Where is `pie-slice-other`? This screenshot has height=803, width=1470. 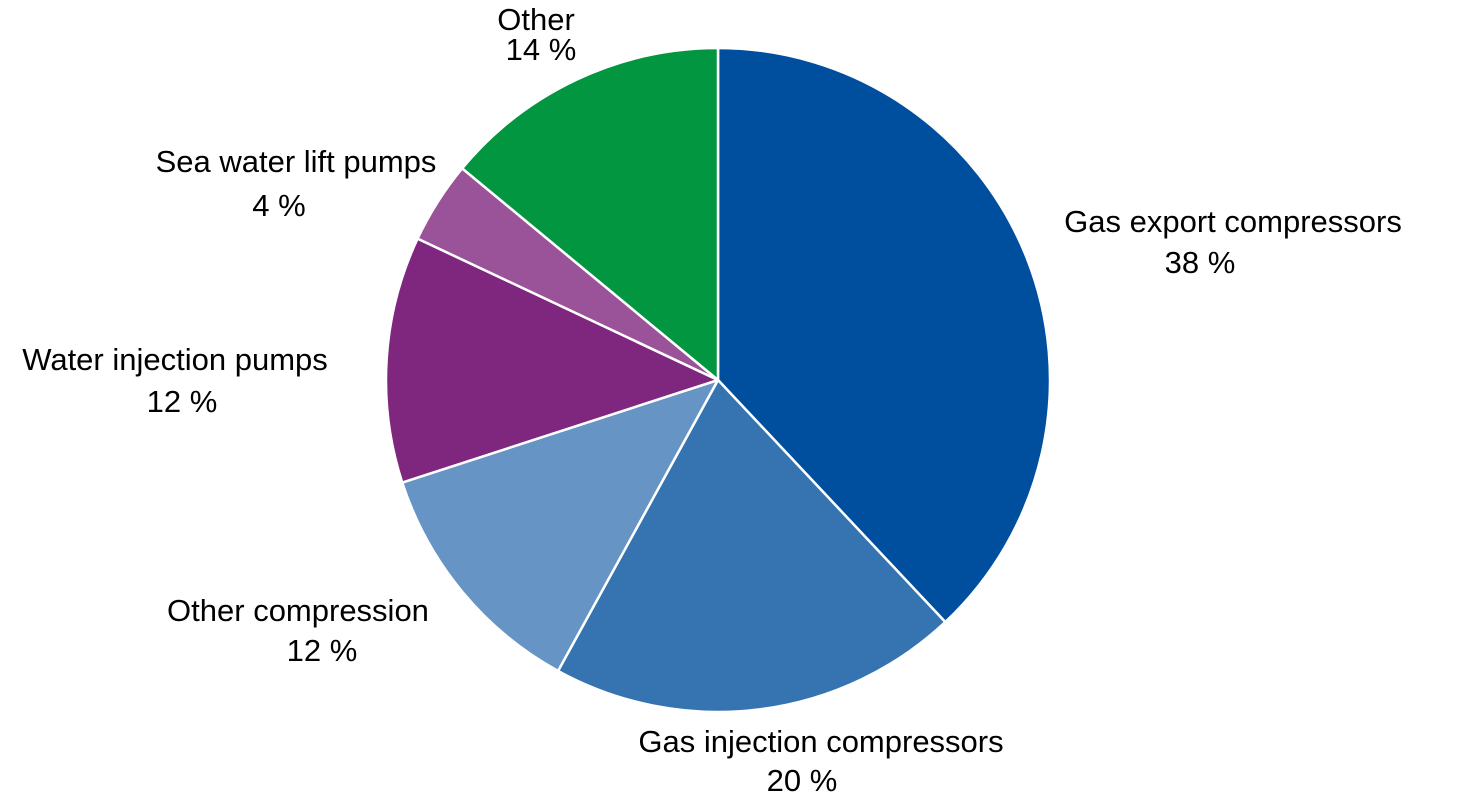 pie-slice-other is located at coordinates (590, 214).